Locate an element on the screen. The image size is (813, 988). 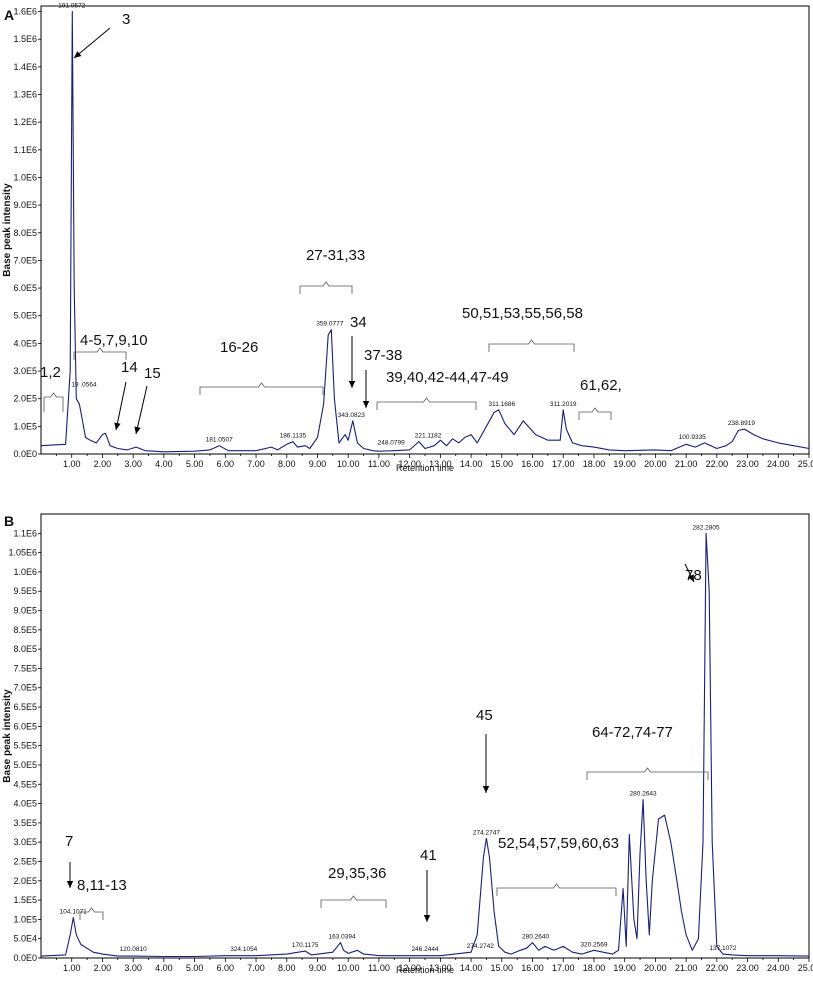
y-tick-label: 1.5E5 is located at coordinates (25, 900).